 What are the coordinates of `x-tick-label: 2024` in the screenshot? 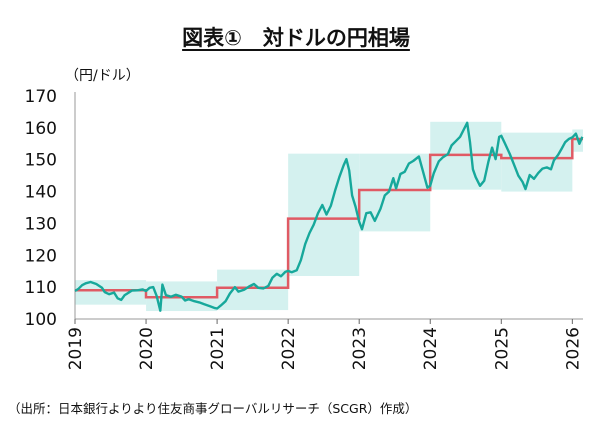 It's located at (431, 348).